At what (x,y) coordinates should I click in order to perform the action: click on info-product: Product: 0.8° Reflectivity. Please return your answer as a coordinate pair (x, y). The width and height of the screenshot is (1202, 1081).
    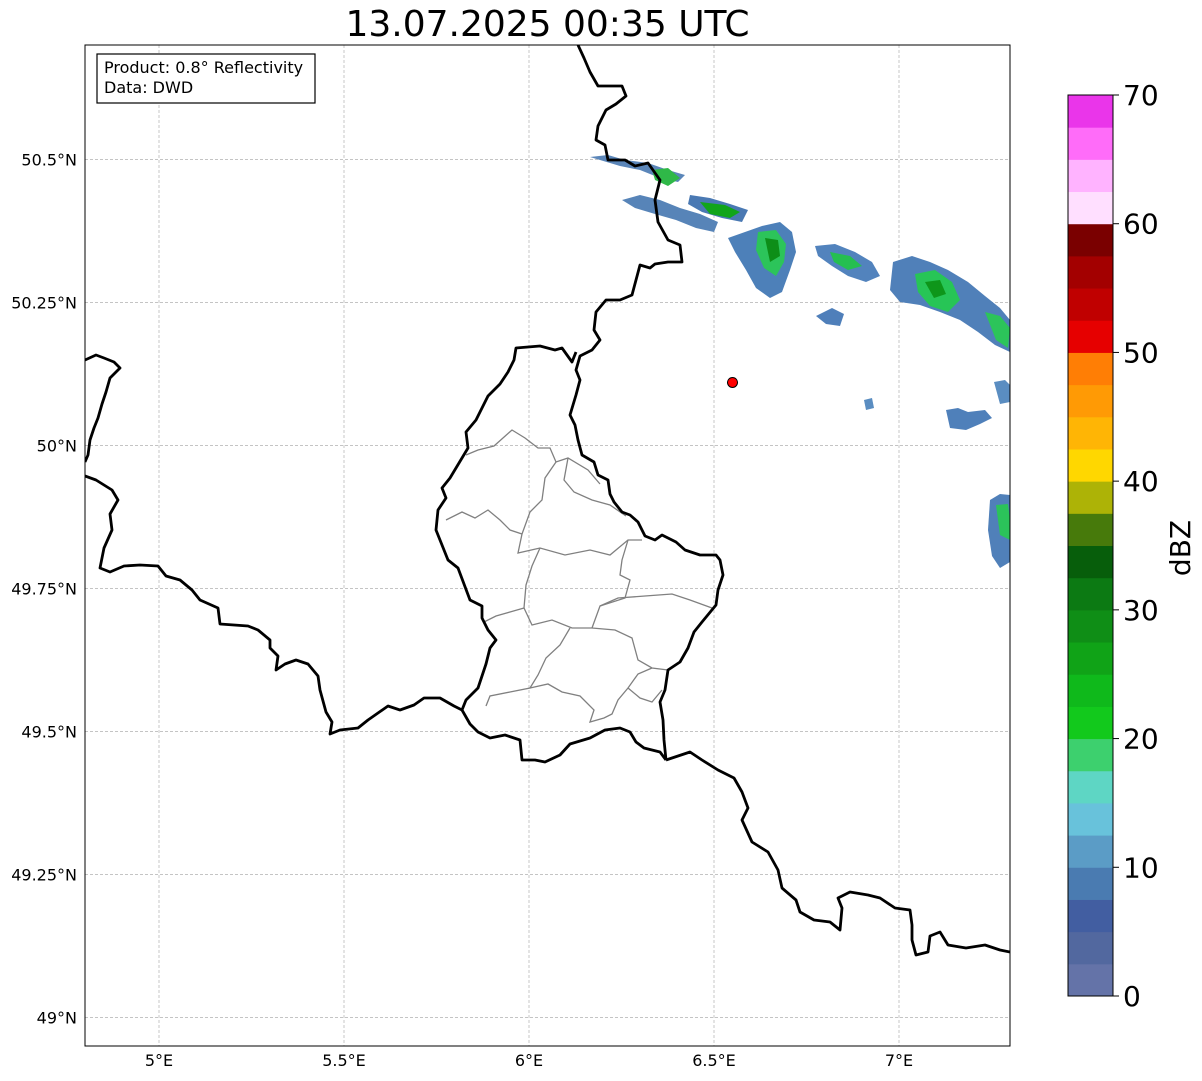
    Looking at the image, I should click on (203, 67).